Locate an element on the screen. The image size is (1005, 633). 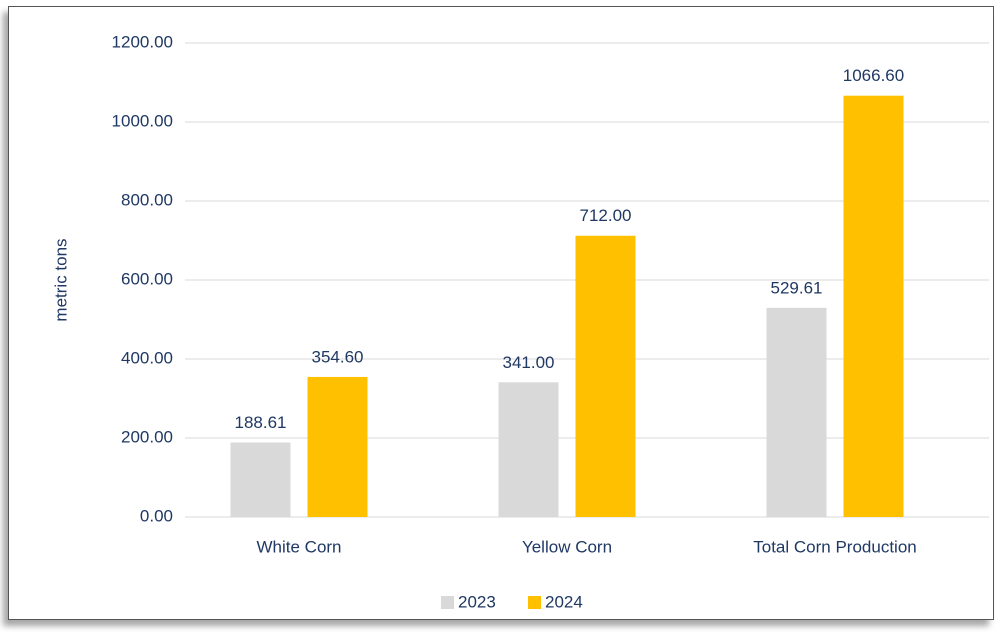
y-tick-label: 1000.00 is located at coordinates (142, 120).